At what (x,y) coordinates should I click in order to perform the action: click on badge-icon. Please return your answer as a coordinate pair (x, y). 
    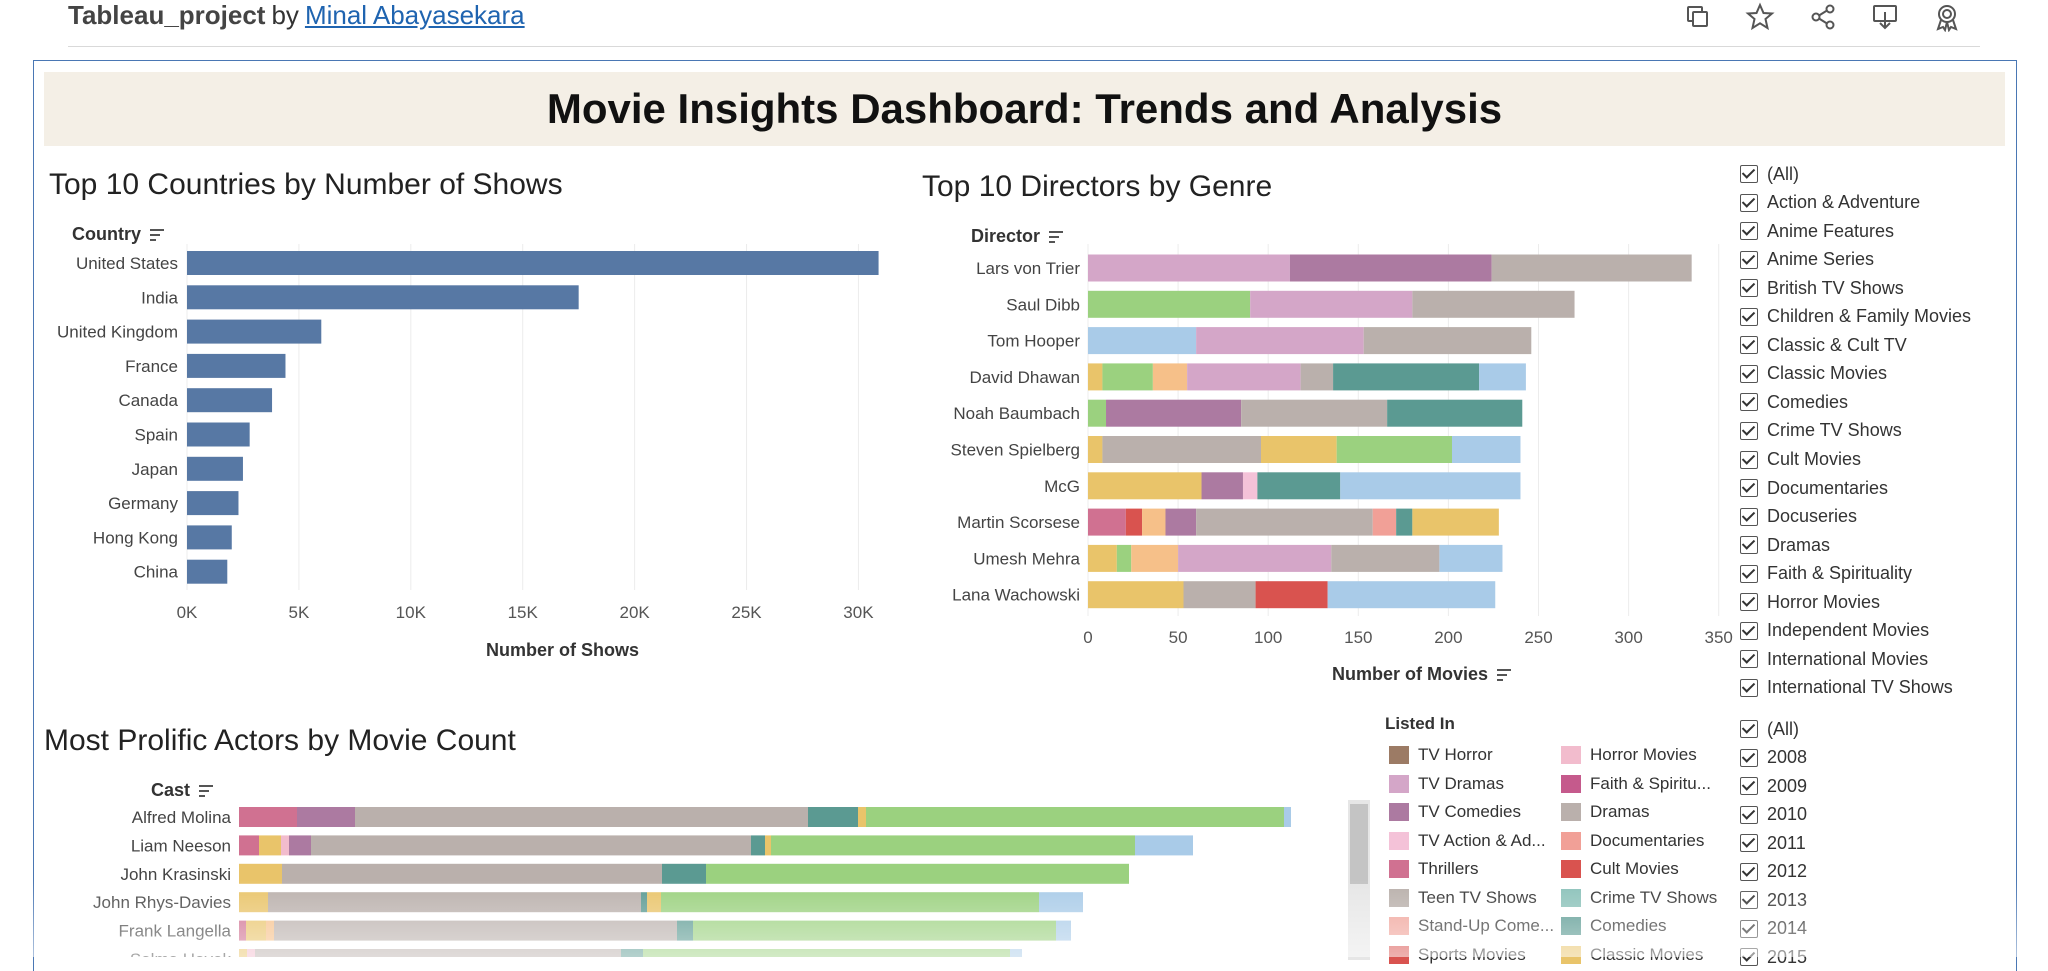
    Looking at the image, I should click on (1947, 17).